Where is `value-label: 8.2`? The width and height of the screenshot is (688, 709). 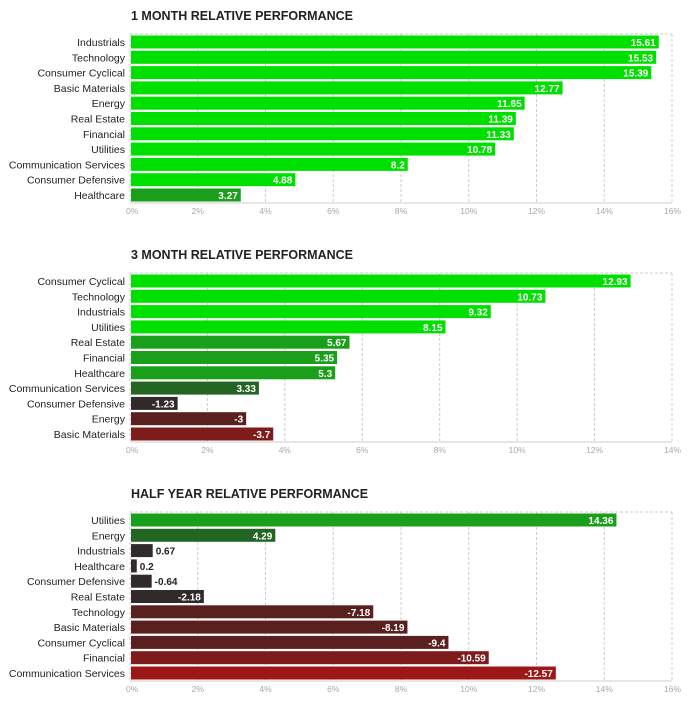 value-label: 8.2 is located at coordinates (398, 165).